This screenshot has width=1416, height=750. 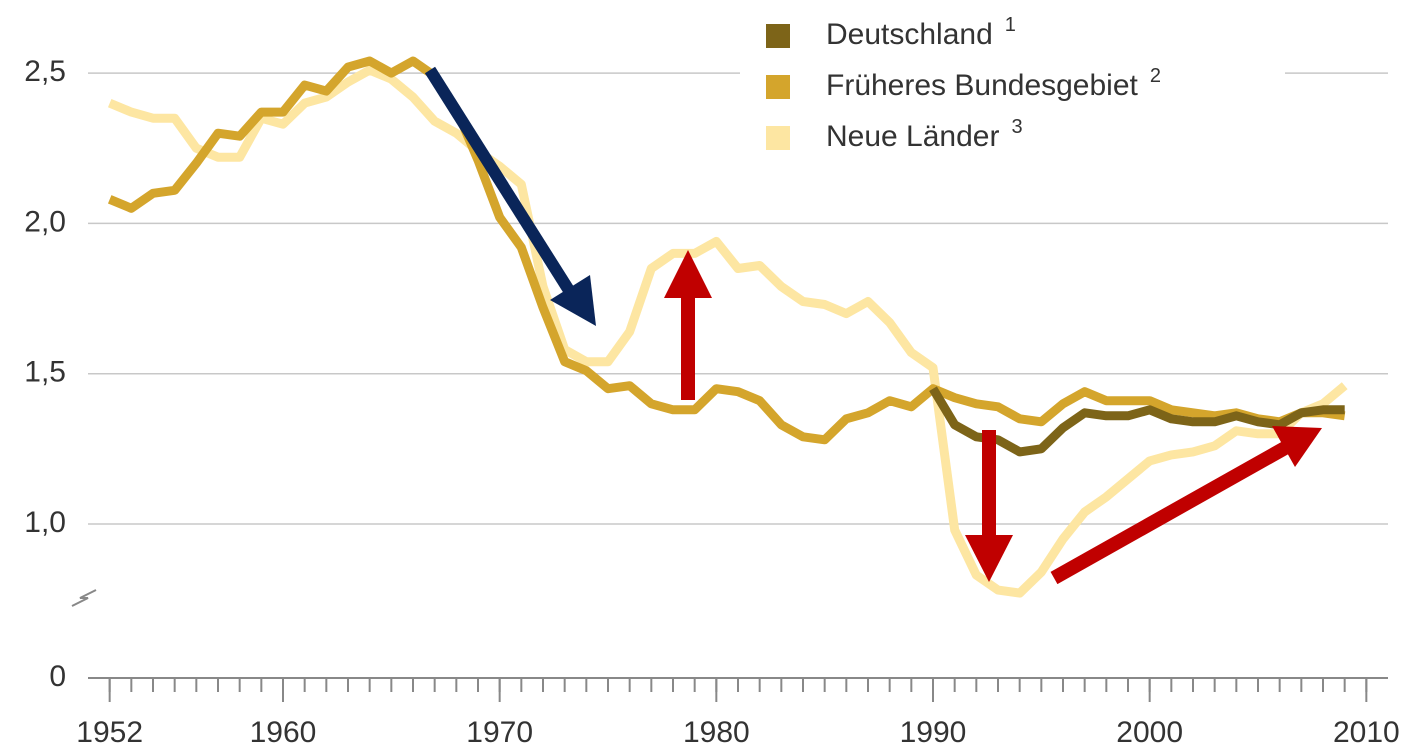 What do you see at coordinates (45, 372) in the screenshot?
I see `y-tick-label: 1,5` at bounding box center [45, 372].